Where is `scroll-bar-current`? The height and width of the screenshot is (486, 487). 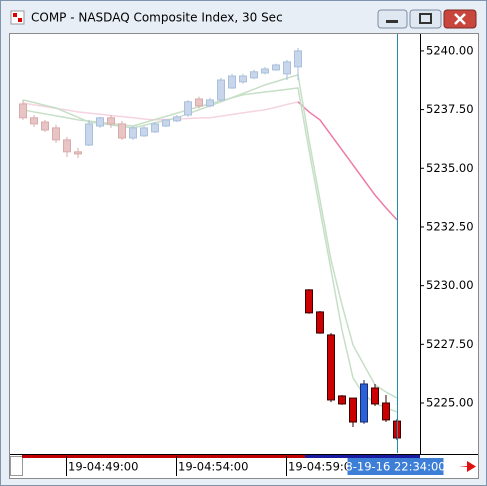
scroll-bar-current is located at coordinates (362, 456).